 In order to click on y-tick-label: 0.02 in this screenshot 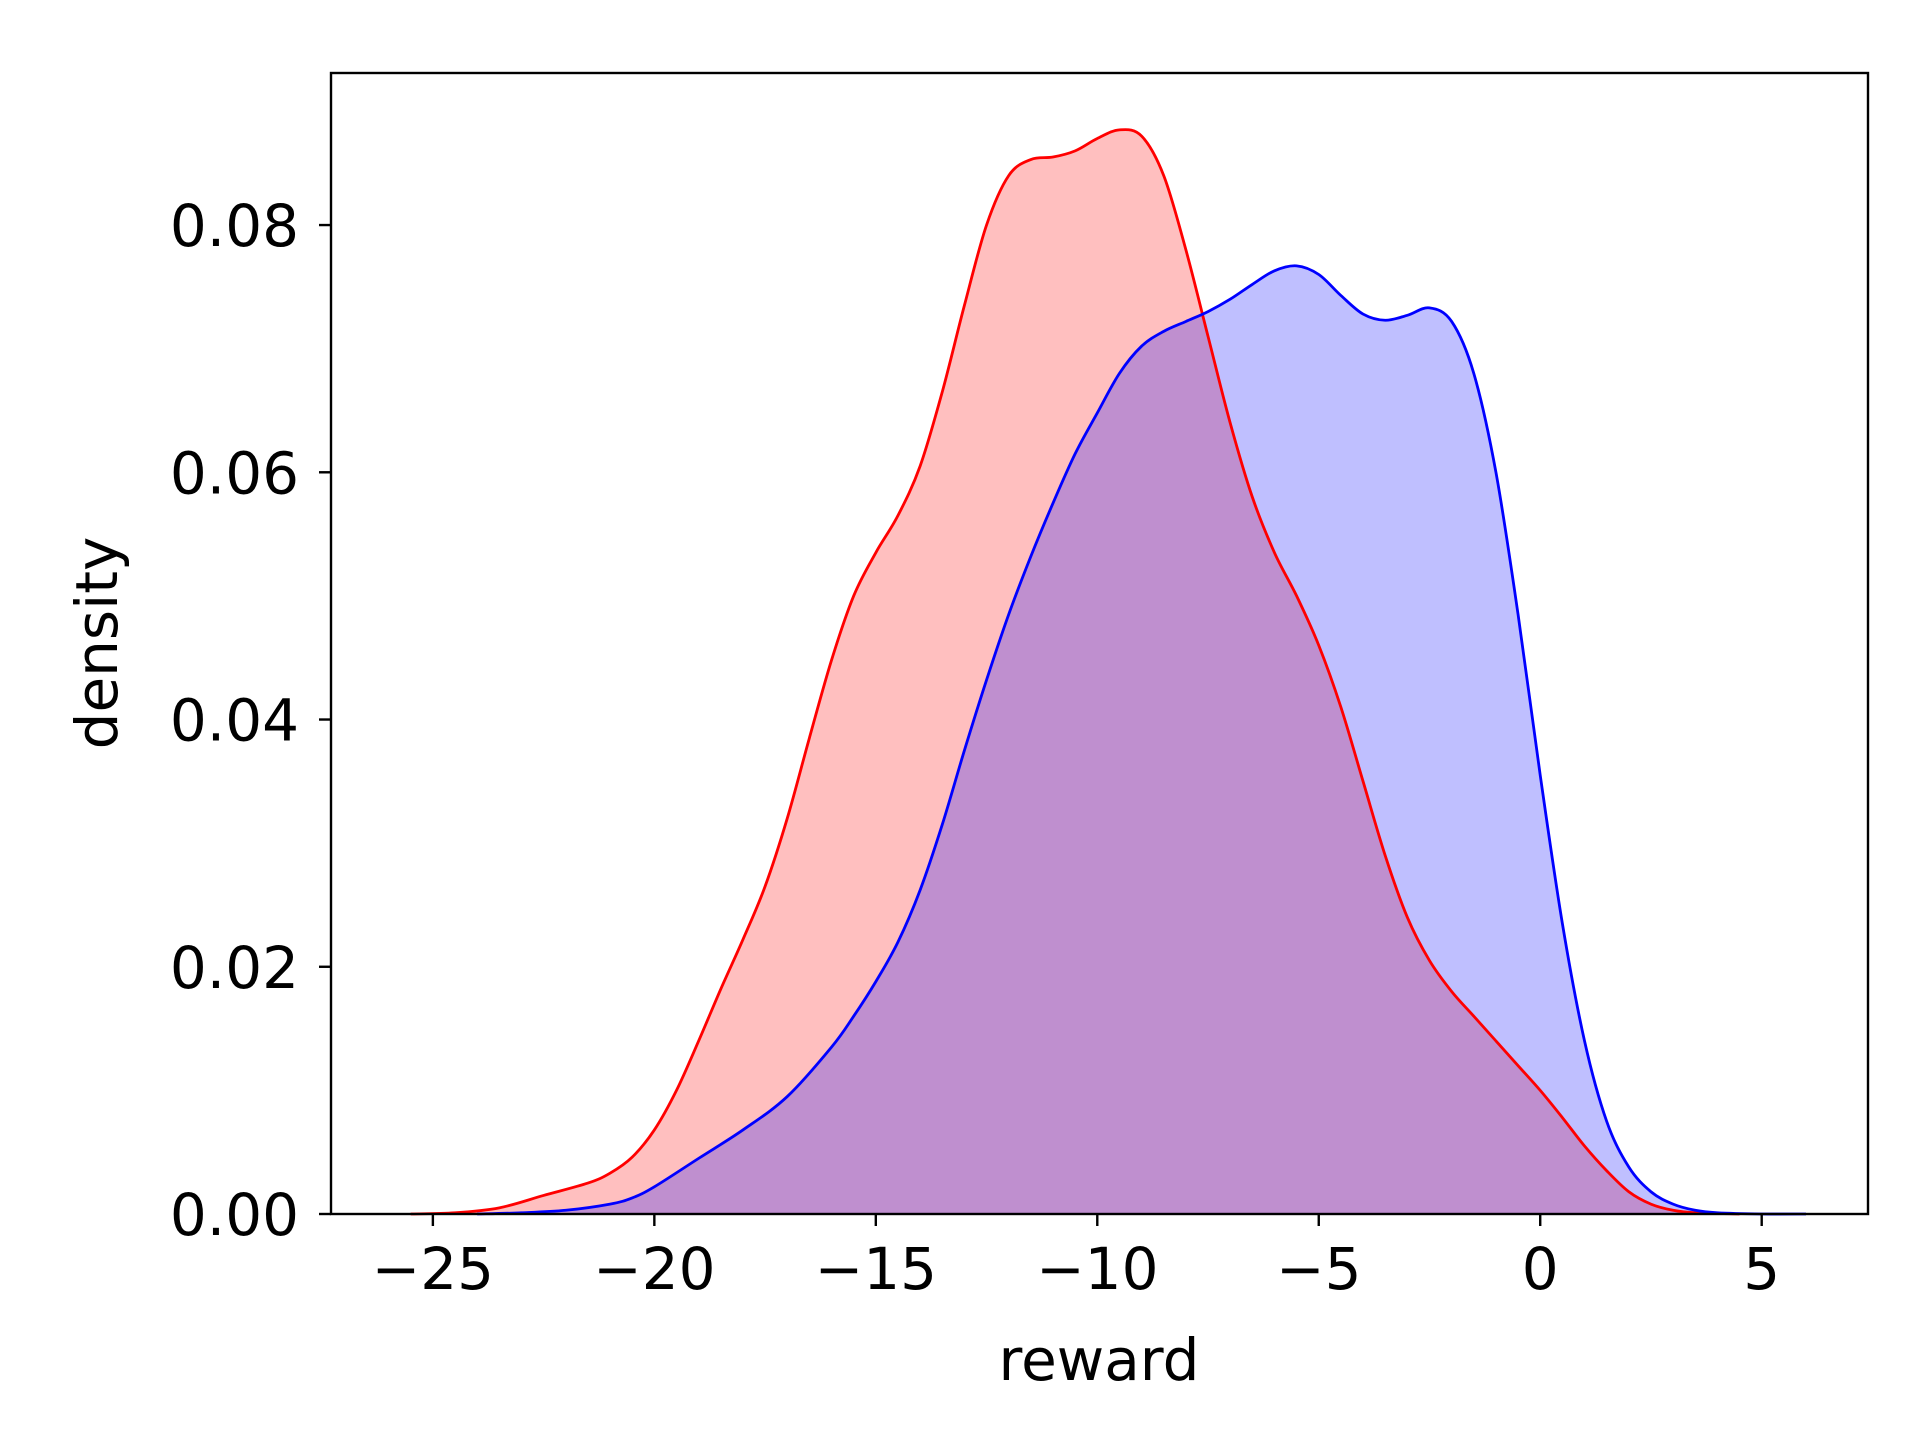, I will do `click(234, 968)`.